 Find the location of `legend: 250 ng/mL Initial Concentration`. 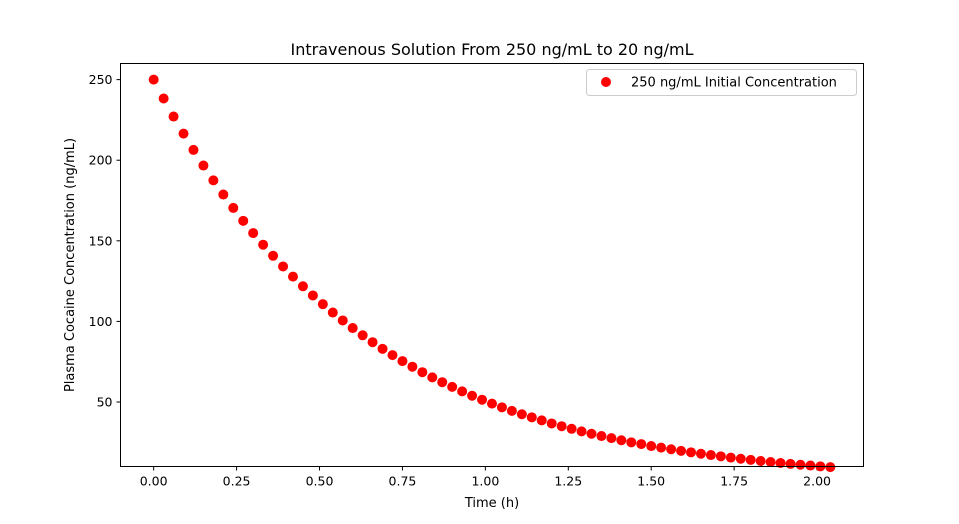

legend: 250 ng/mL Initial Concentration is located at coordinates (721, 82).